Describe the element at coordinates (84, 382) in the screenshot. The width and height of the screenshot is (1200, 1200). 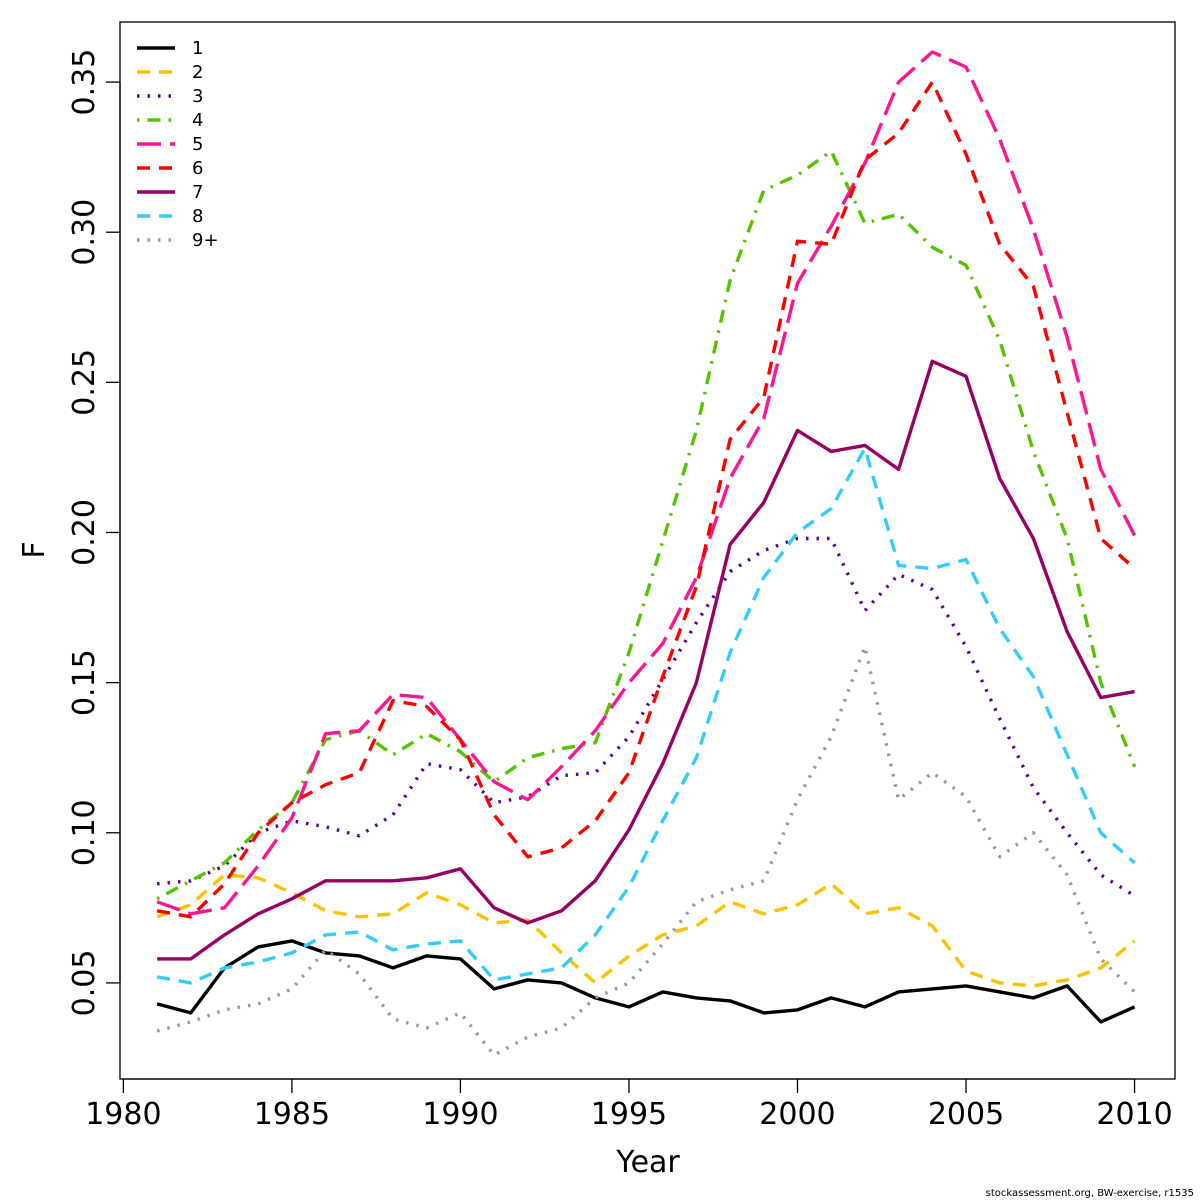
I see `y-tick-label: 0.25` at that location.